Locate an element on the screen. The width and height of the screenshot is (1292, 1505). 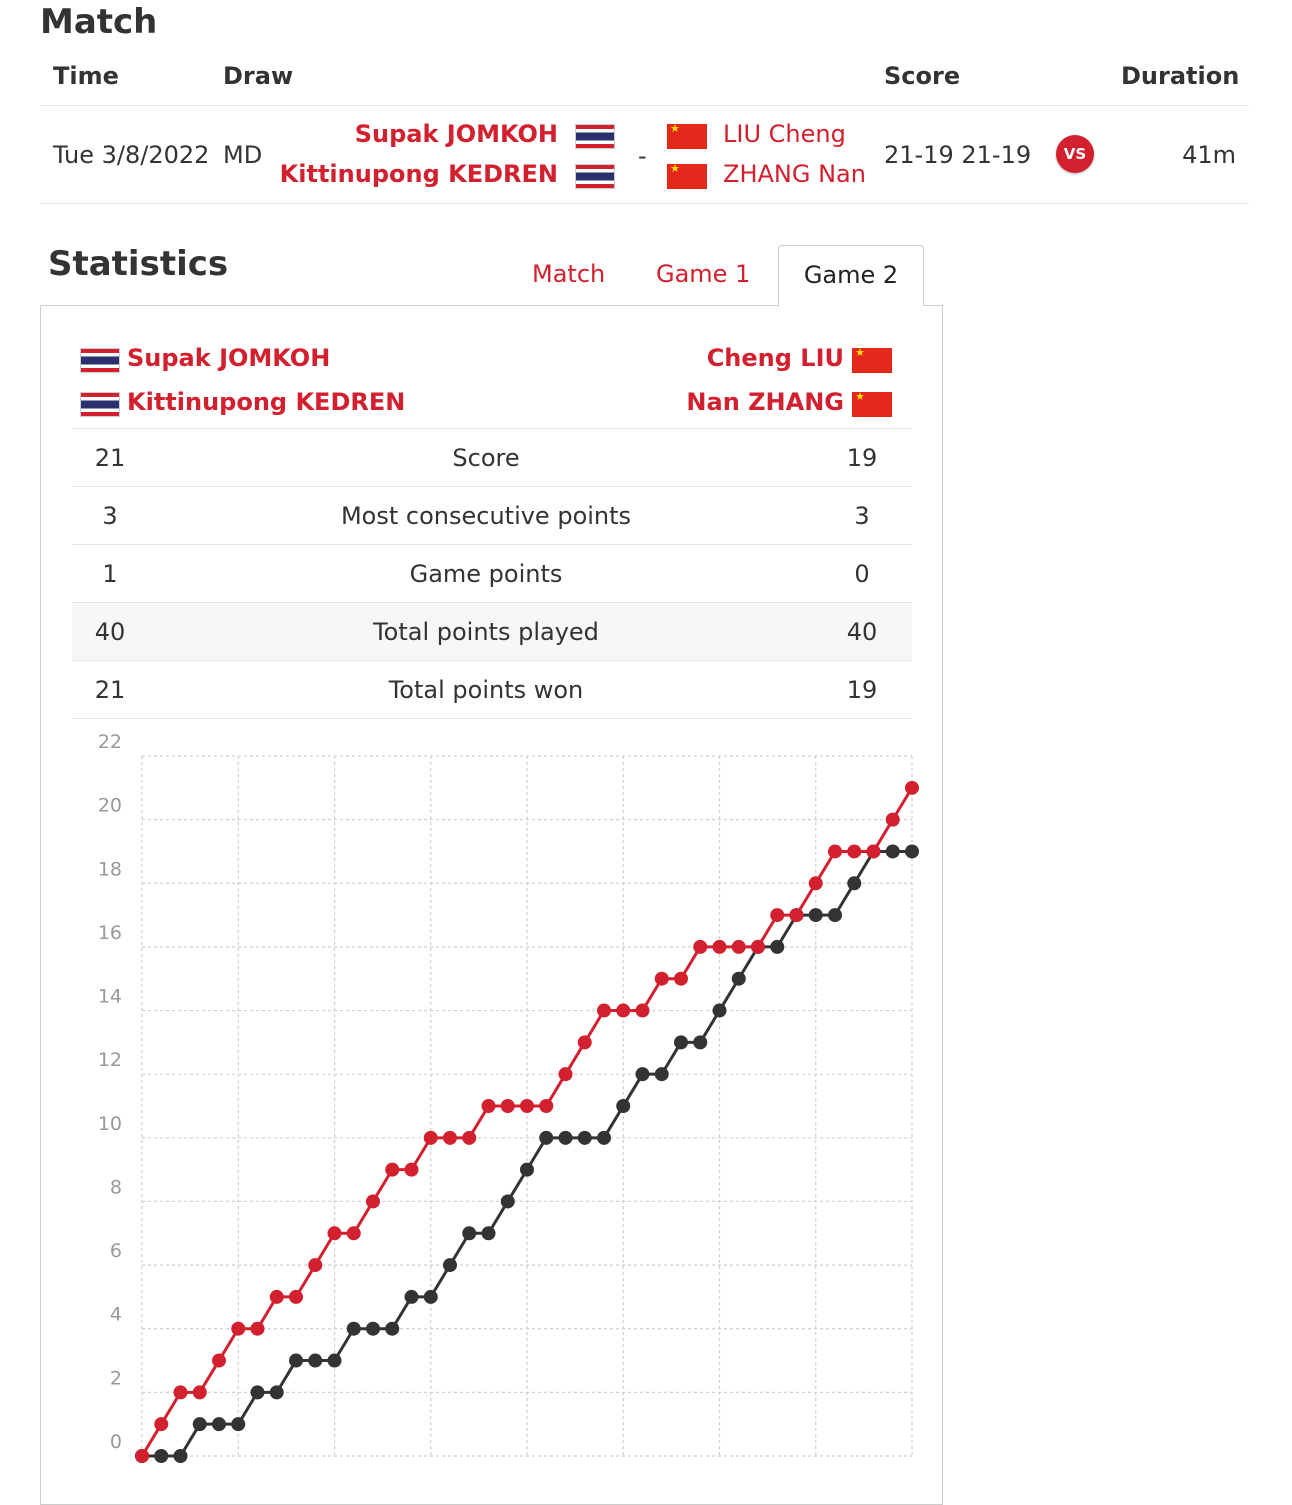
stat-label: Game points is located at coordinates (486, 574).